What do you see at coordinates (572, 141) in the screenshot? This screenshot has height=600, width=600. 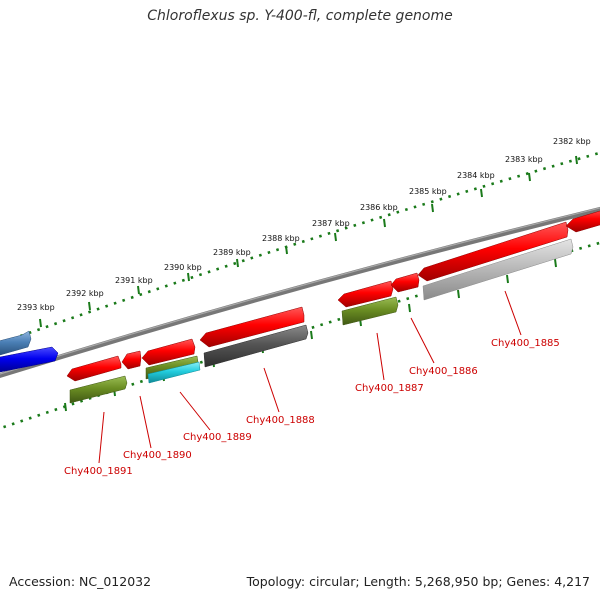 I see `tick-label: 2382 kbp` at bounding box center [572, 141].